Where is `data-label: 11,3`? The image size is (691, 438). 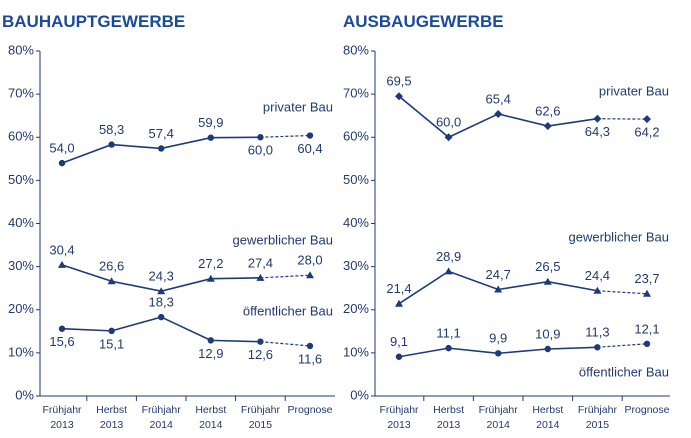 data-label: 11,3 is located at coordinates (597, 332).